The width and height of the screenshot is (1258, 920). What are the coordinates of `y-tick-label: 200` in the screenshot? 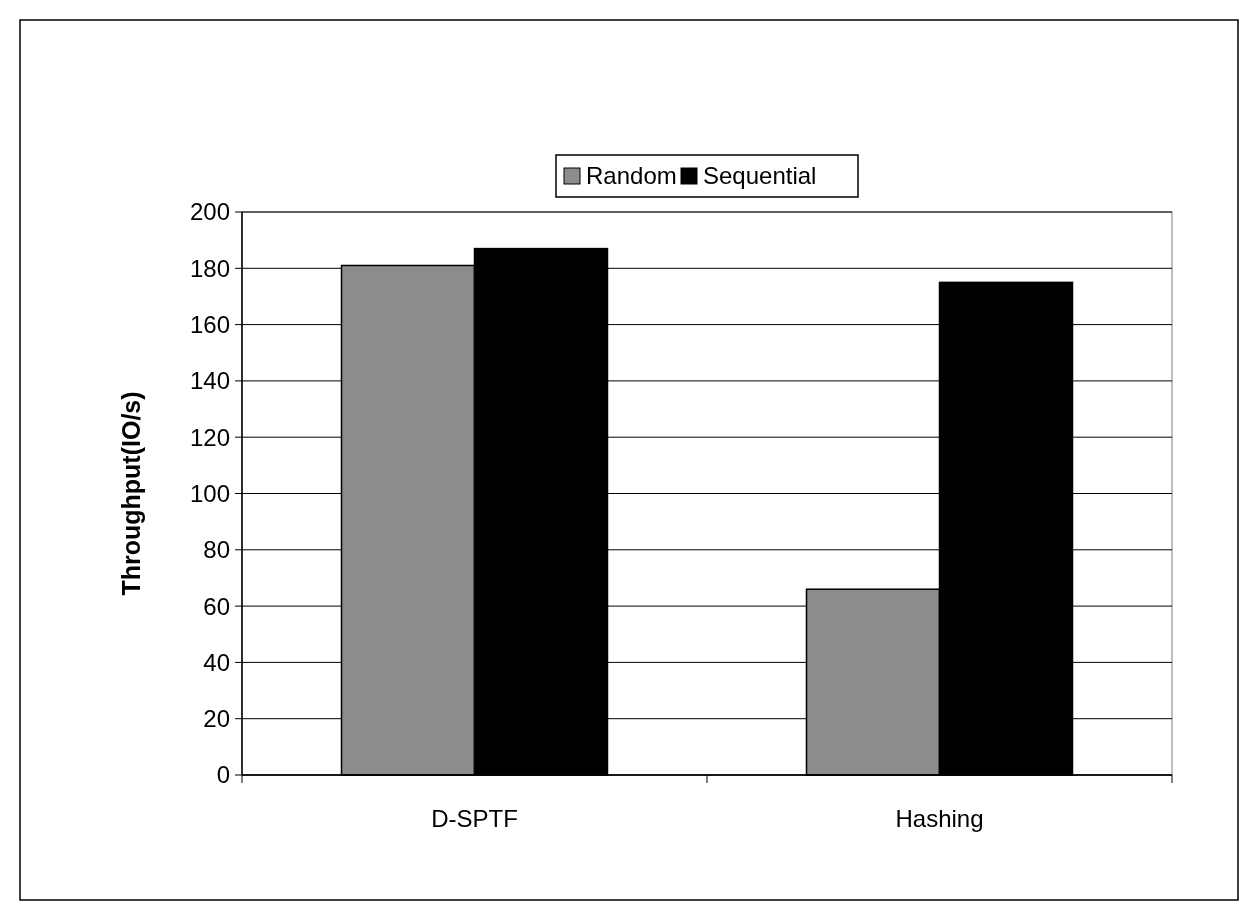 It's located at (209, 212).